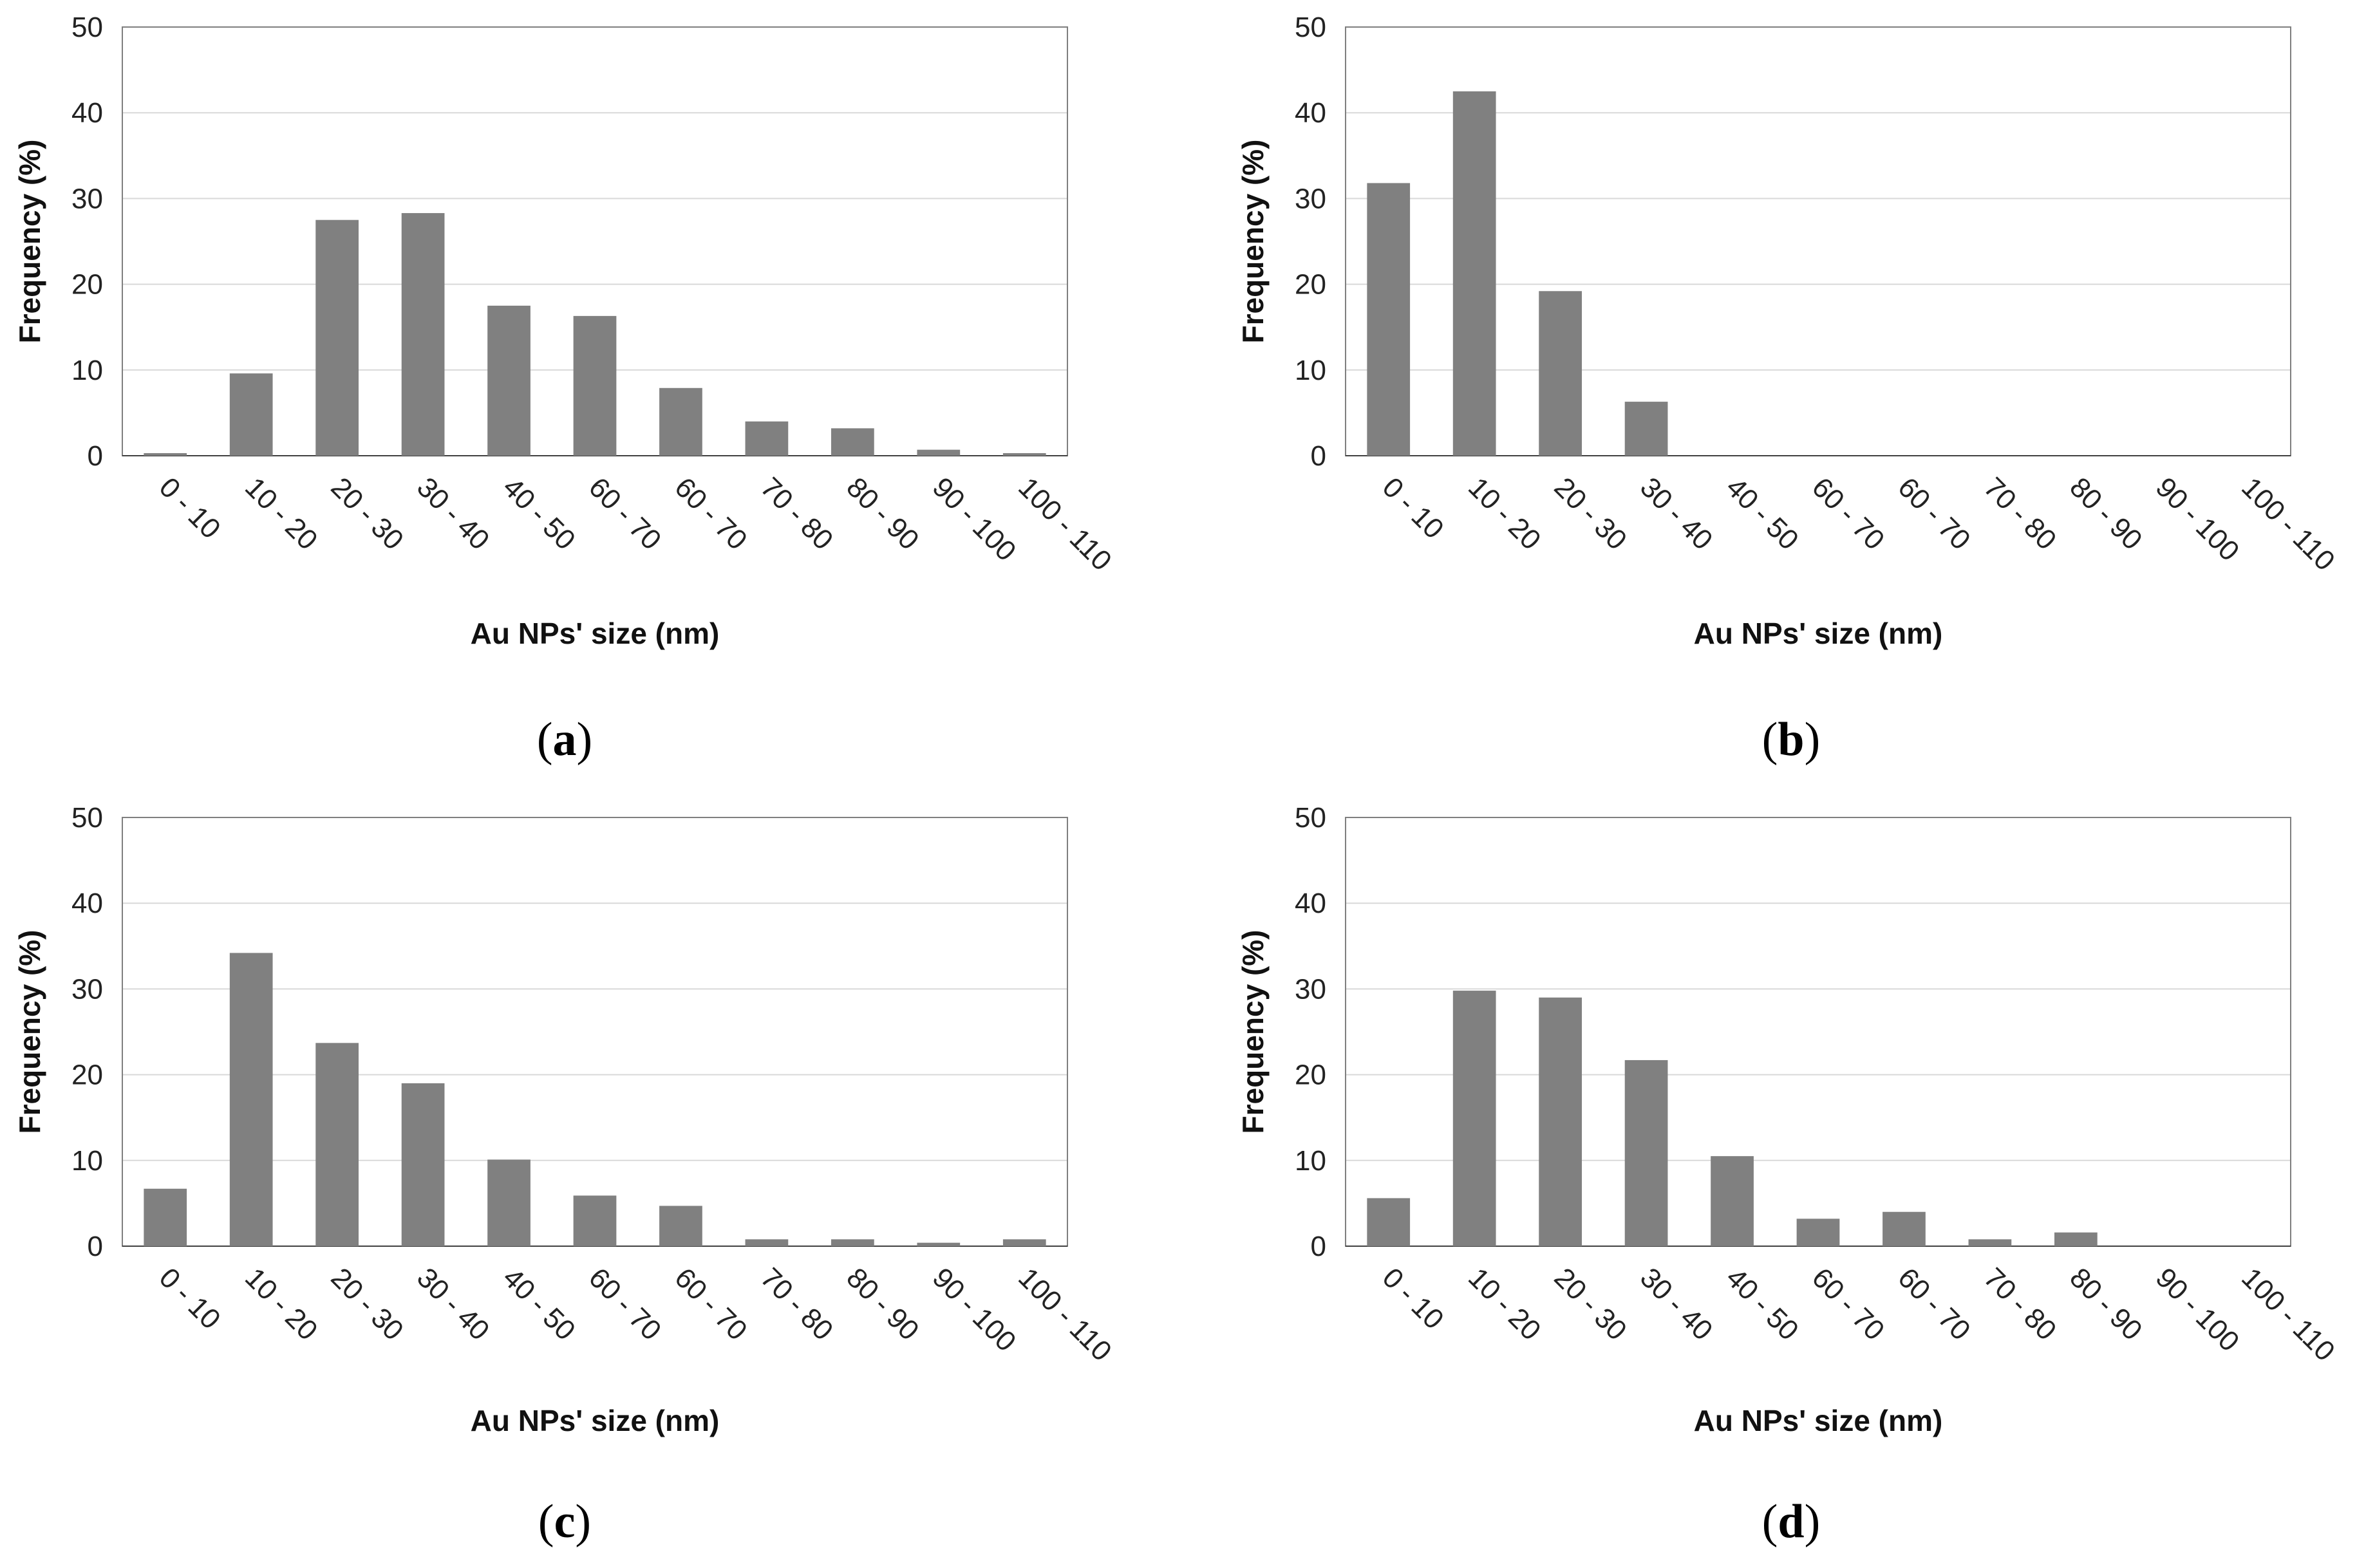  Describe the element at coordinates (1591, 1304) in the screenshot. I see `x-tick-label: 20 - 30` at that location.